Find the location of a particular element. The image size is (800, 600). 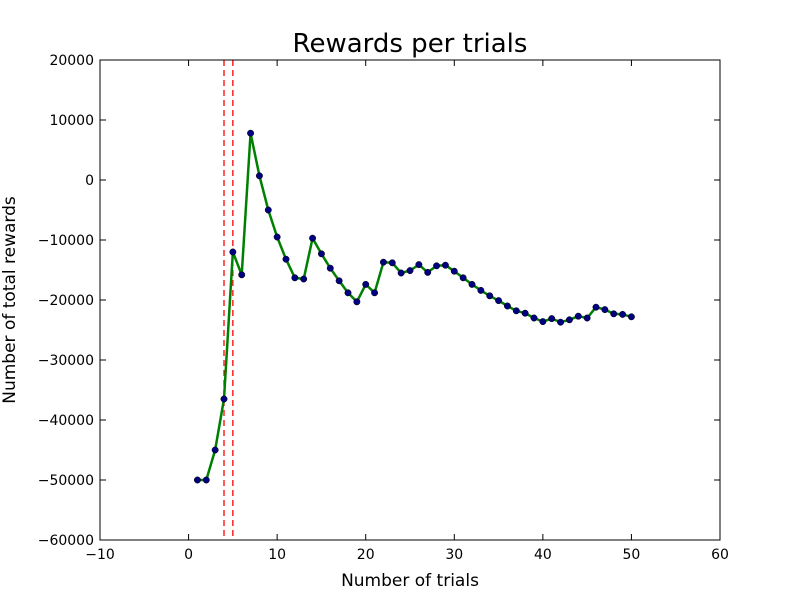

x-tick-label: 10 is located at coordinates (277, 555).